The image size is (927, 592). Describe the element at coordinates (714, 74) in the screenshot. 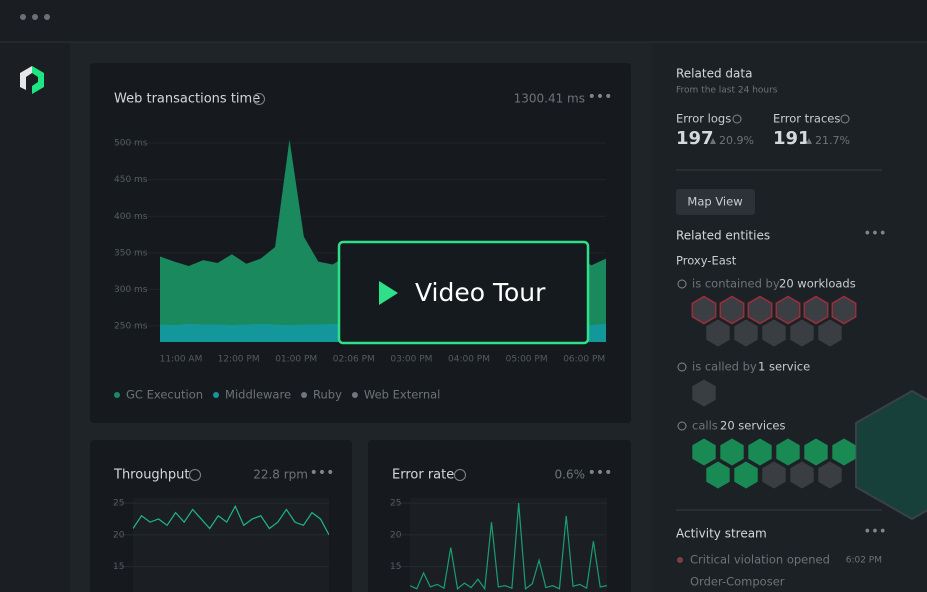

I see `section-title: Related data` at that location.